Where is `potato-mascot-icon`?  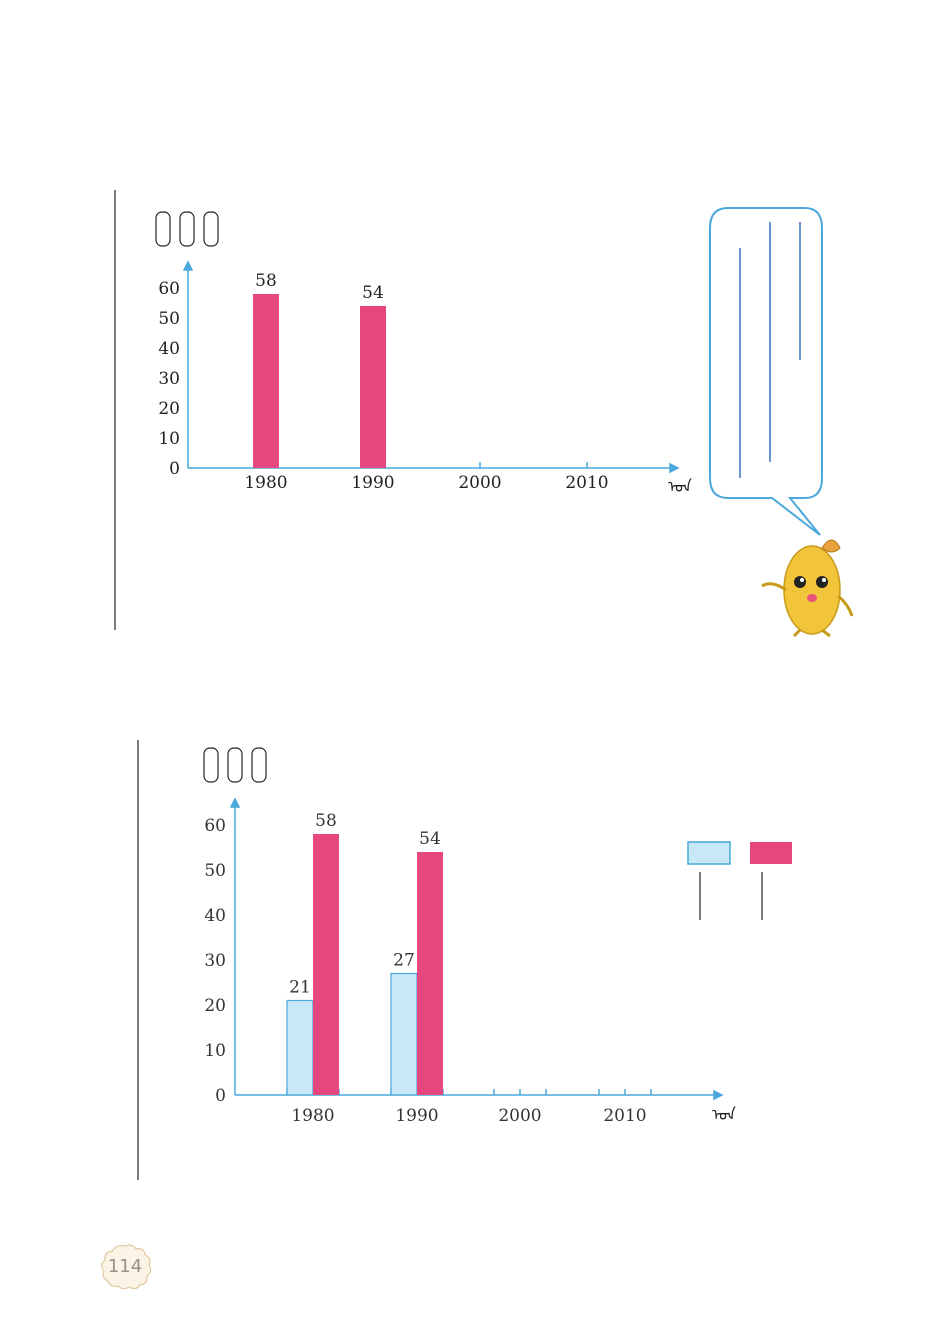
potato-mascot-icon is located at coordinates (807, 588).